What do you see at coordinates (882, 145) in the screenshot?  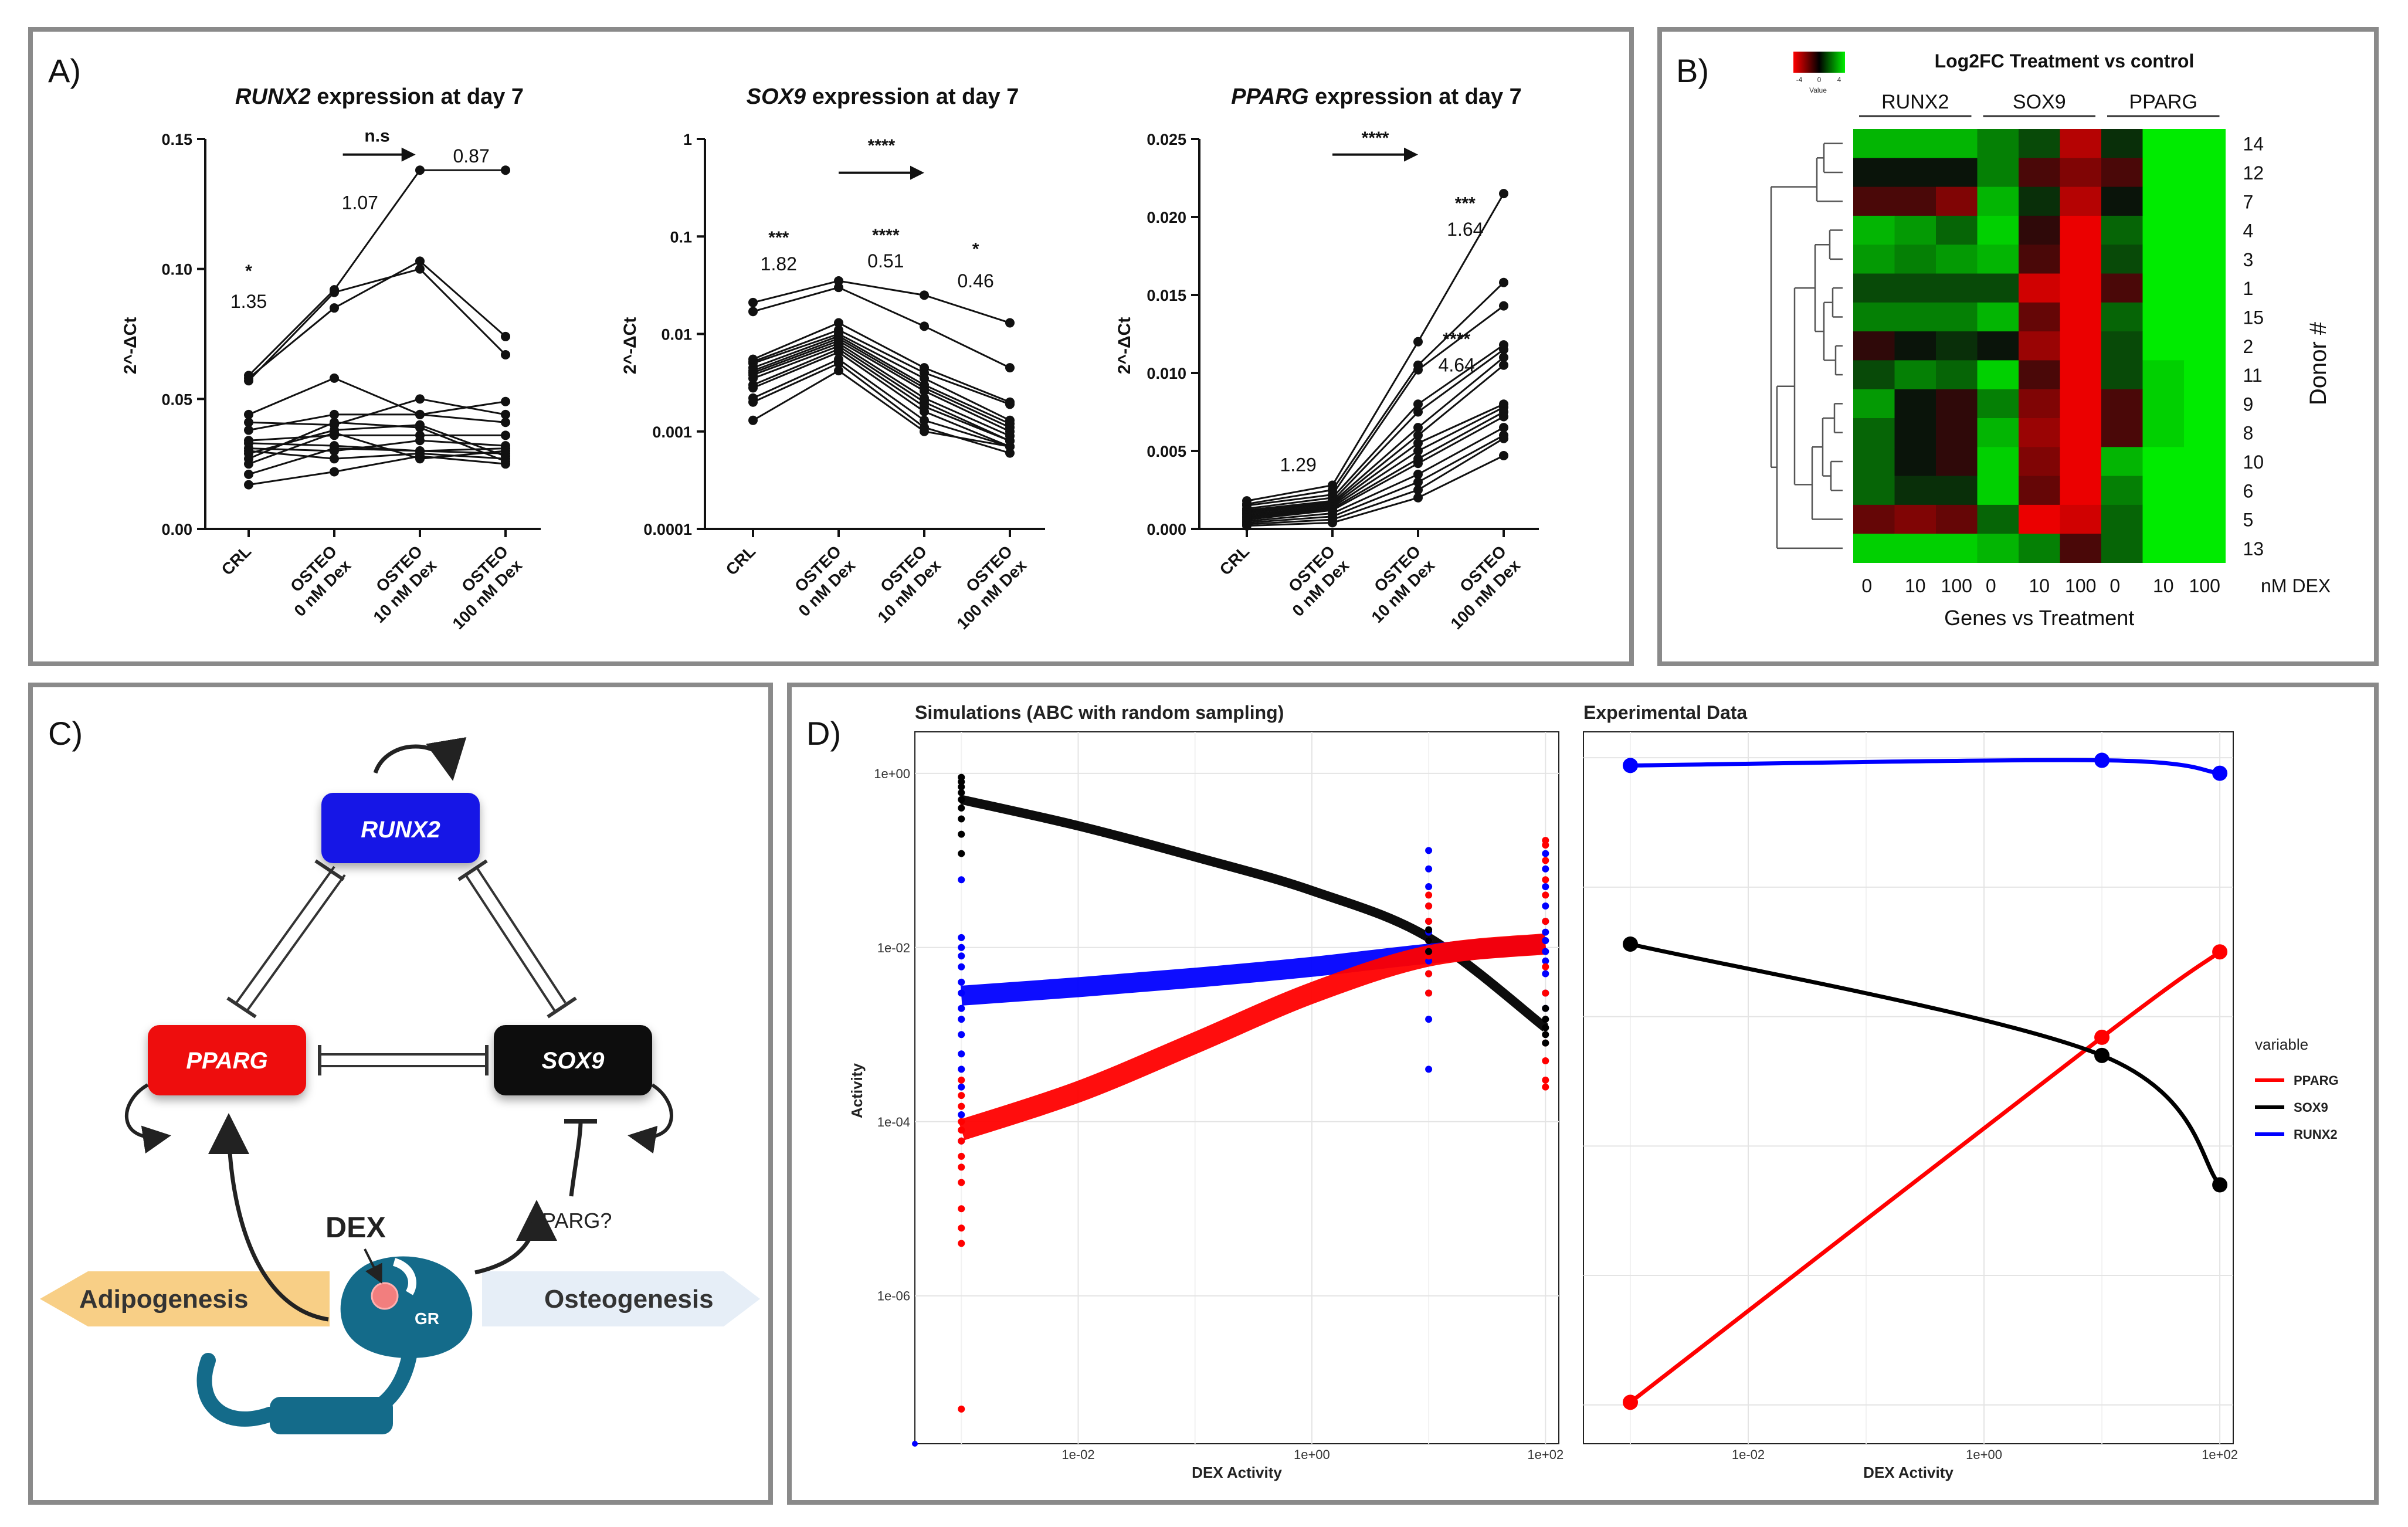 I see `annotation: ****` at bounding box center [882, 145].